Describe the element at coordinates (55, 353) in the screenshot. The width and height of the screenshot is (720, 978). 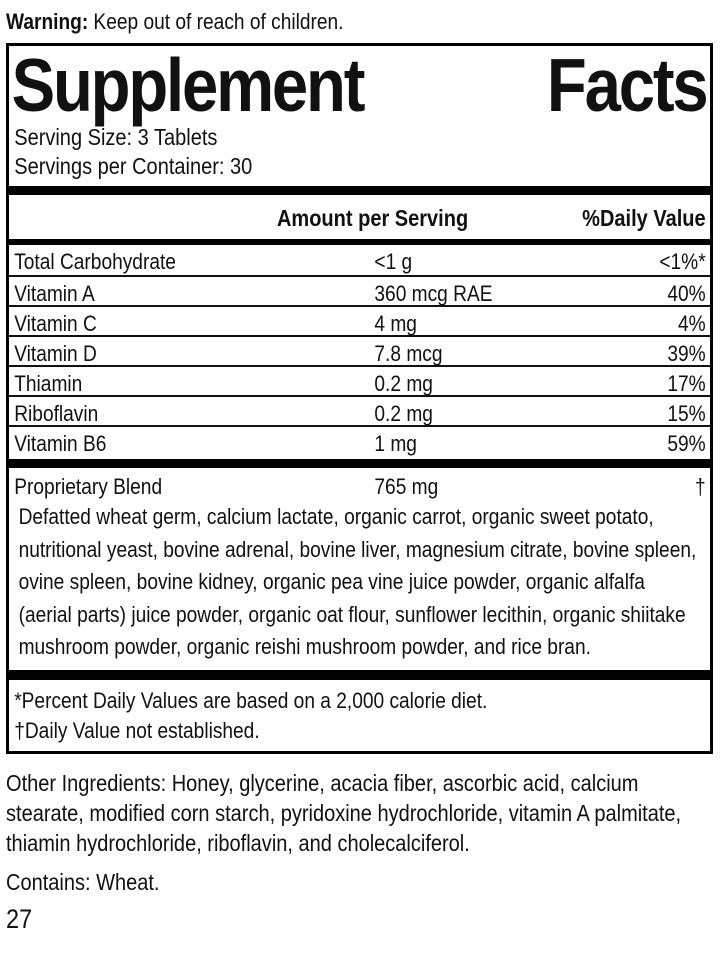
I see `nutrient-name: Vitamin D` at that location.